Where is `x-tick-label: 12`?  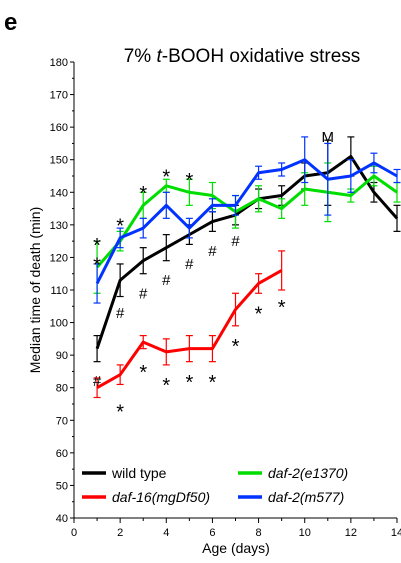 x-tick-label: 12 is located at coordinates (351, 533).